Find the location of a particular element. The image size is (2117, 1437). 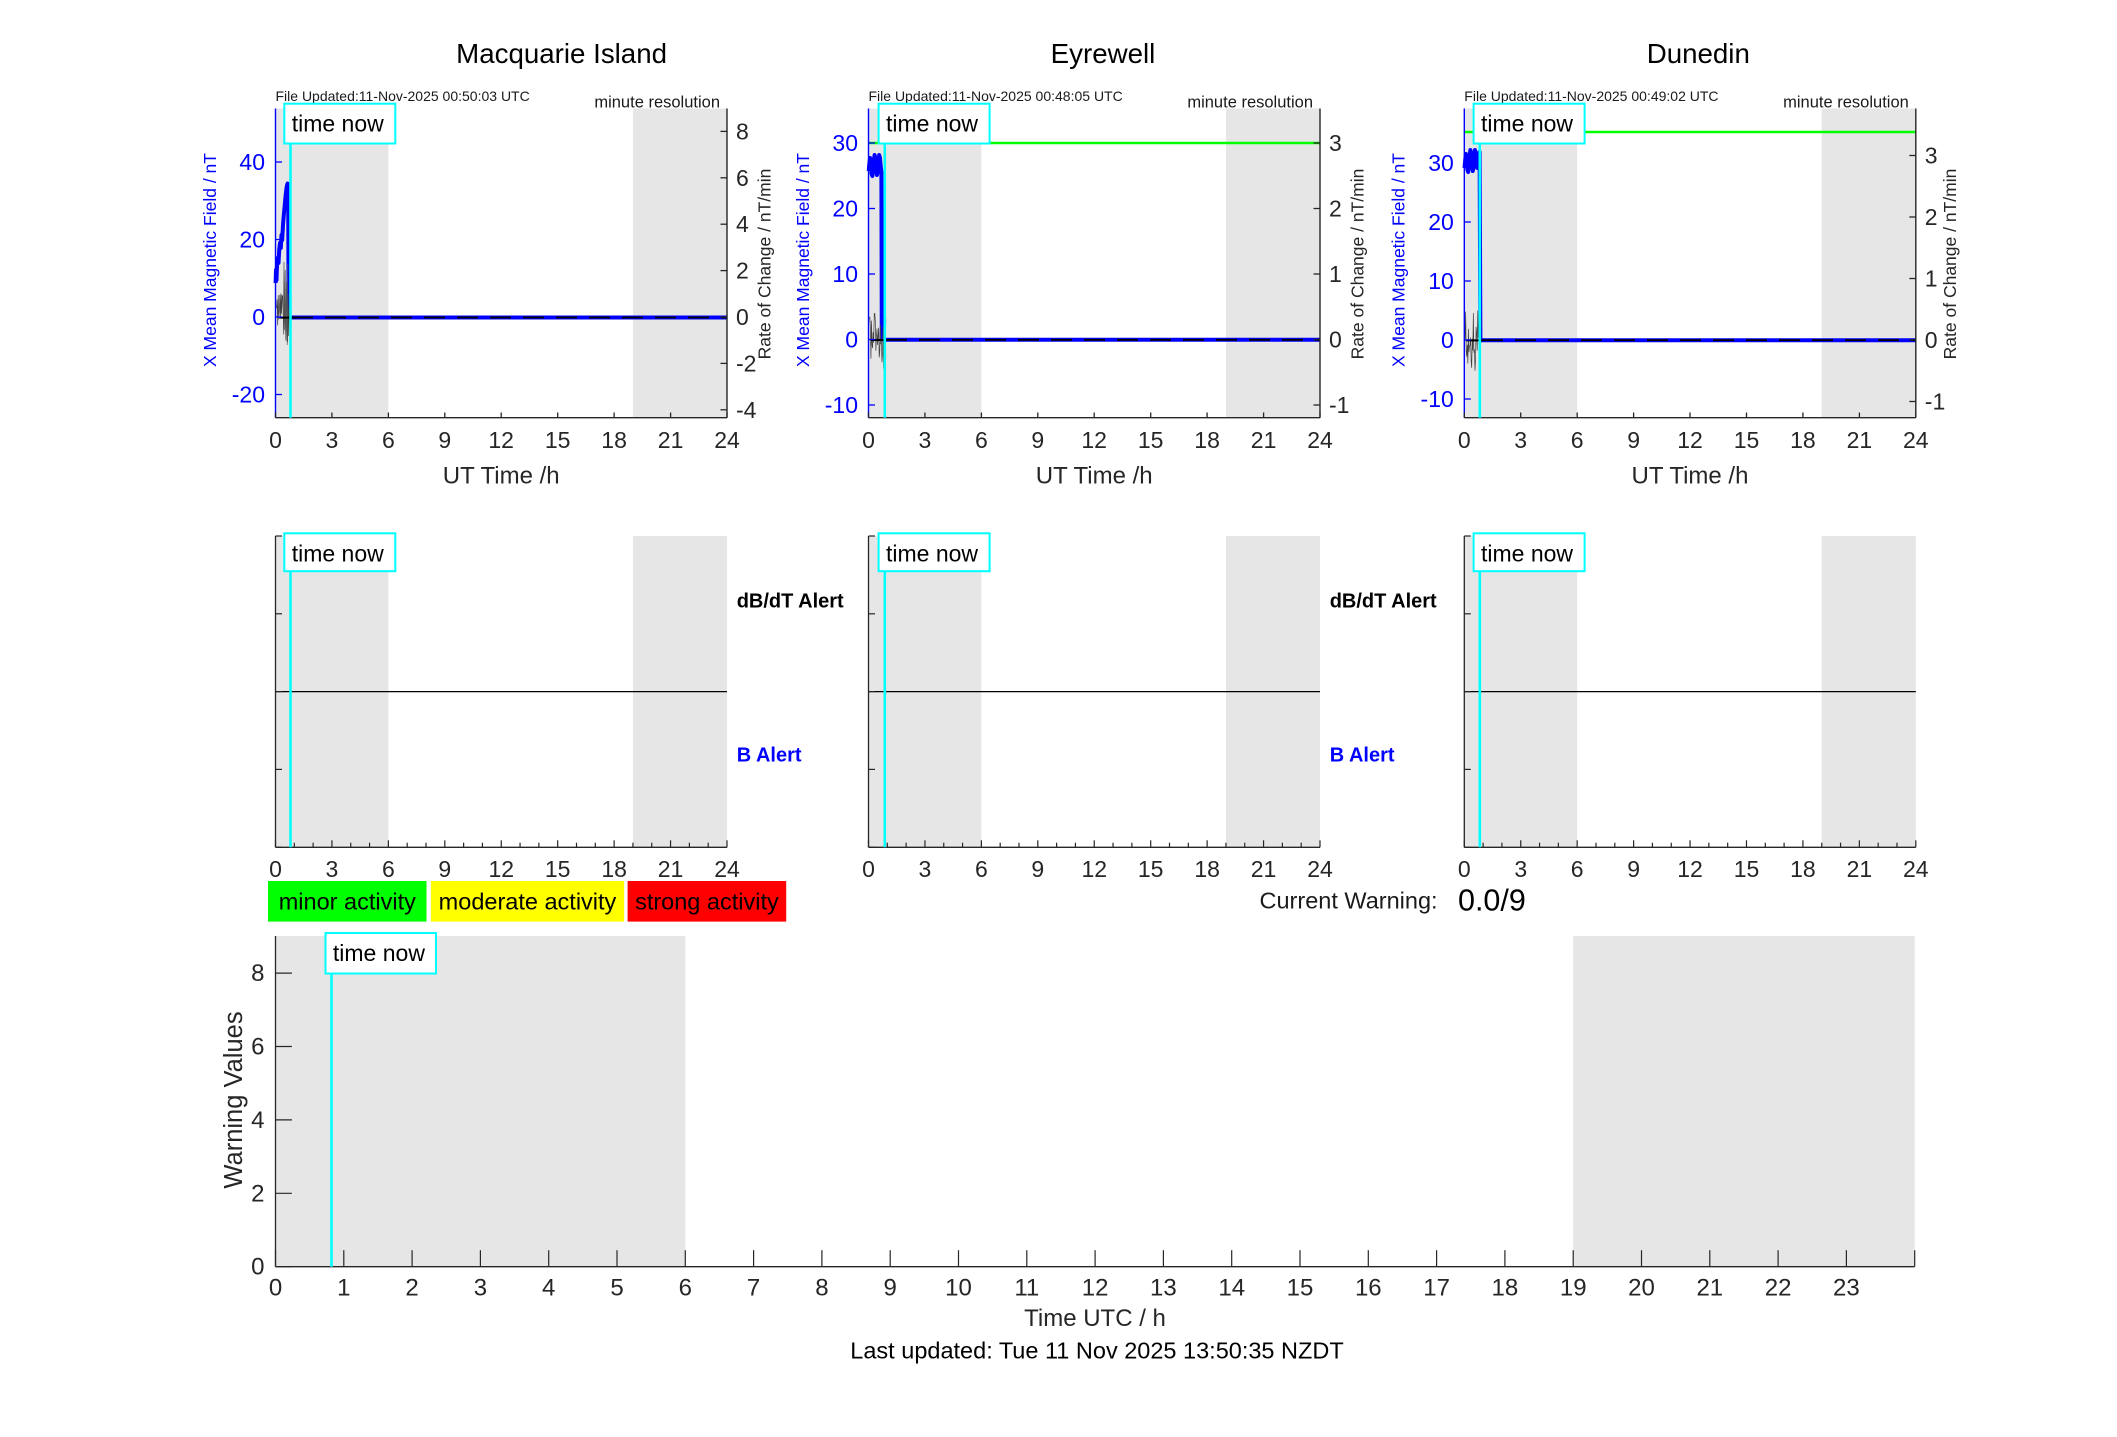

svg-text: Rate of Change / nT/min is located at coordinates (1358, 264).